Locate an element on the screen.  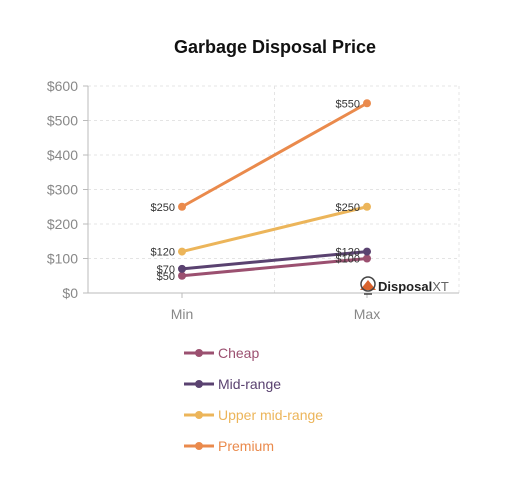
legend-label: Mid-range is located at coordinates (249, 384).